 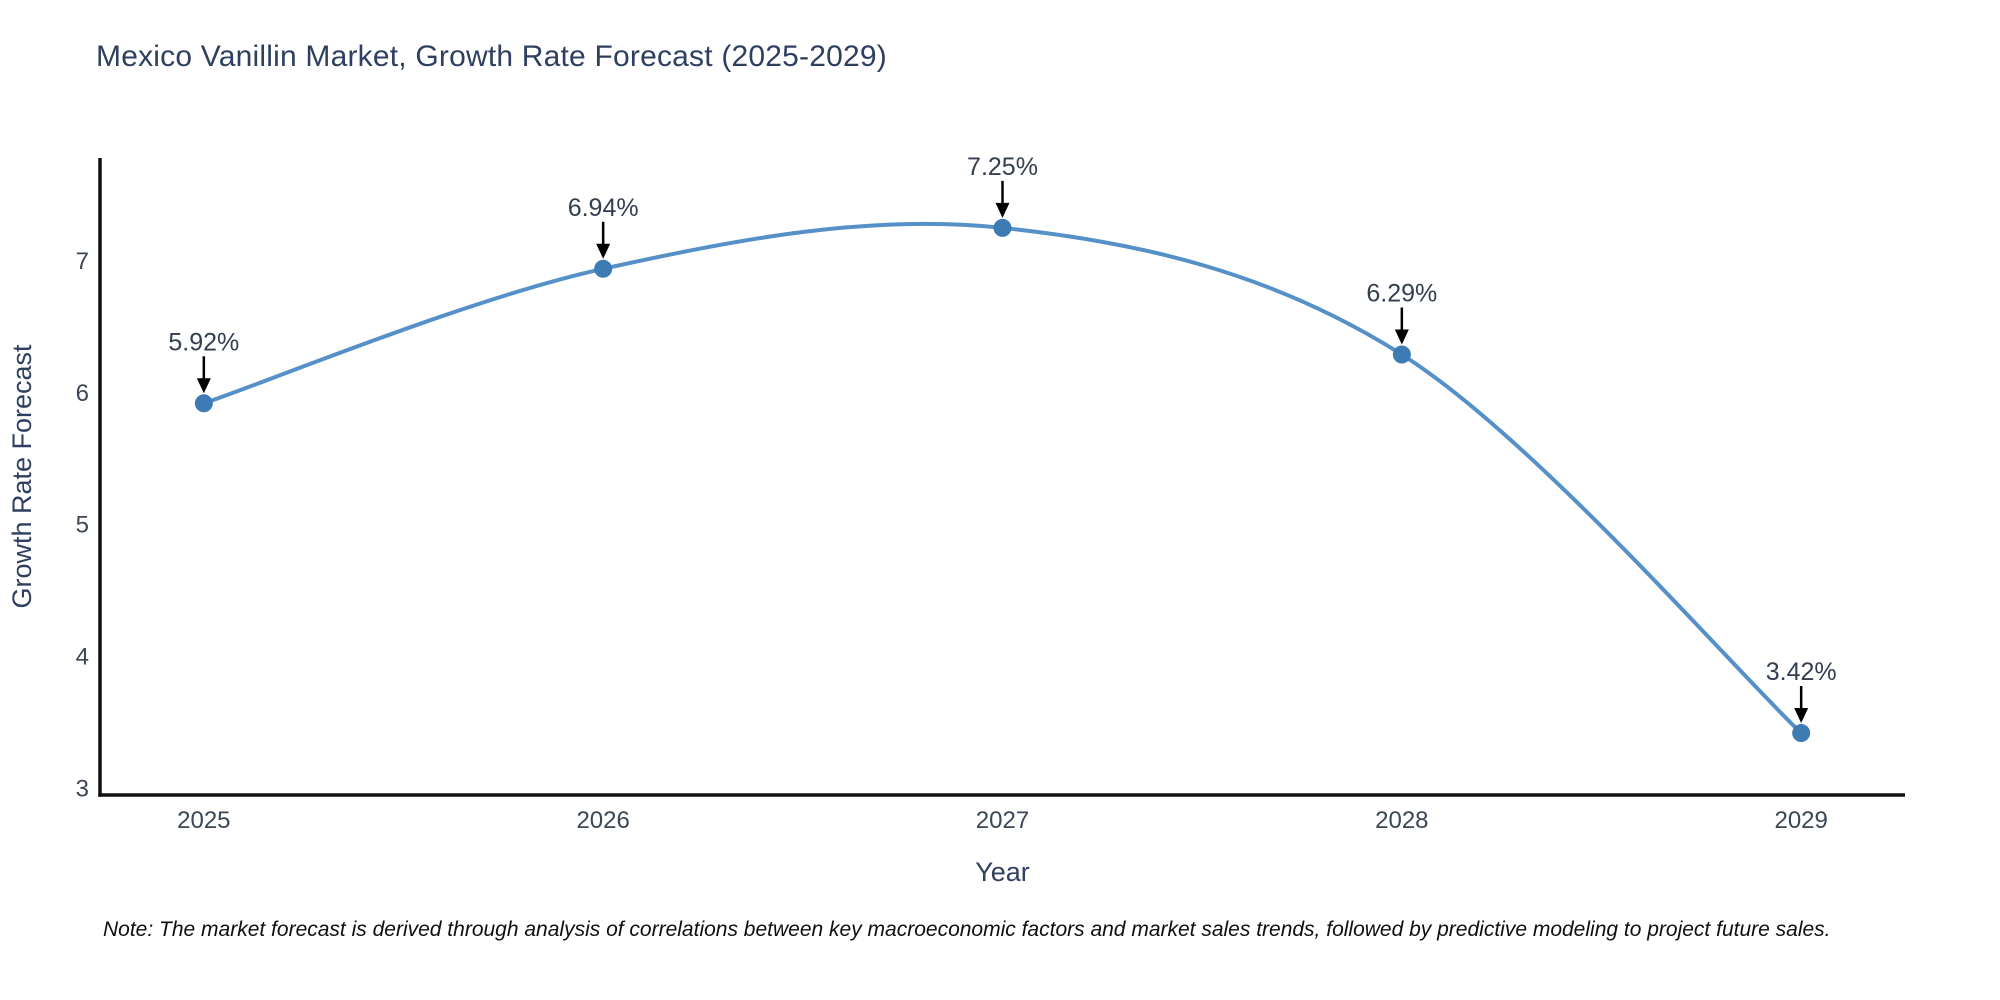 What do you see at coordinates (82, 525) in the screenshot?
I see `y-tick-label: 5` at bounding box center [82, 525].